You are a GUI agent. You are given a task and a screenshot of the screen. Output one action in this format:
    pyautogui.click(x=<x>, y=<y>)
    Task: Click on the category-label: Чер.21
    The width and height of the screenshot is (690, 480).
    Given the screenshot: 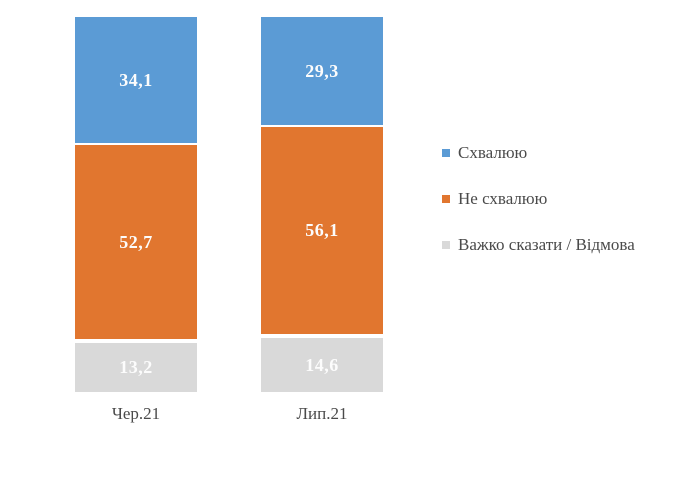 What is the action you would take?
    pyautogui.click(x=136, y=413)
    